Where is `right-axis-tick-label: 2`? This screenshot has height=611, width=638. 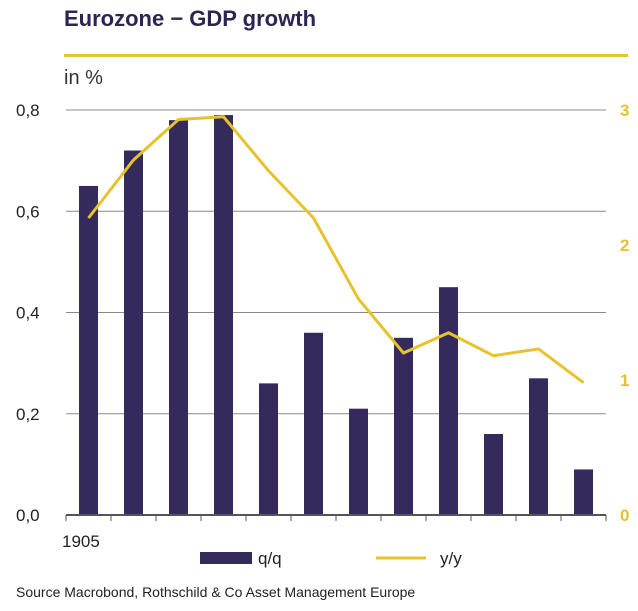
right-axis-tick-label: 2 is located at coordinates (624, 245).